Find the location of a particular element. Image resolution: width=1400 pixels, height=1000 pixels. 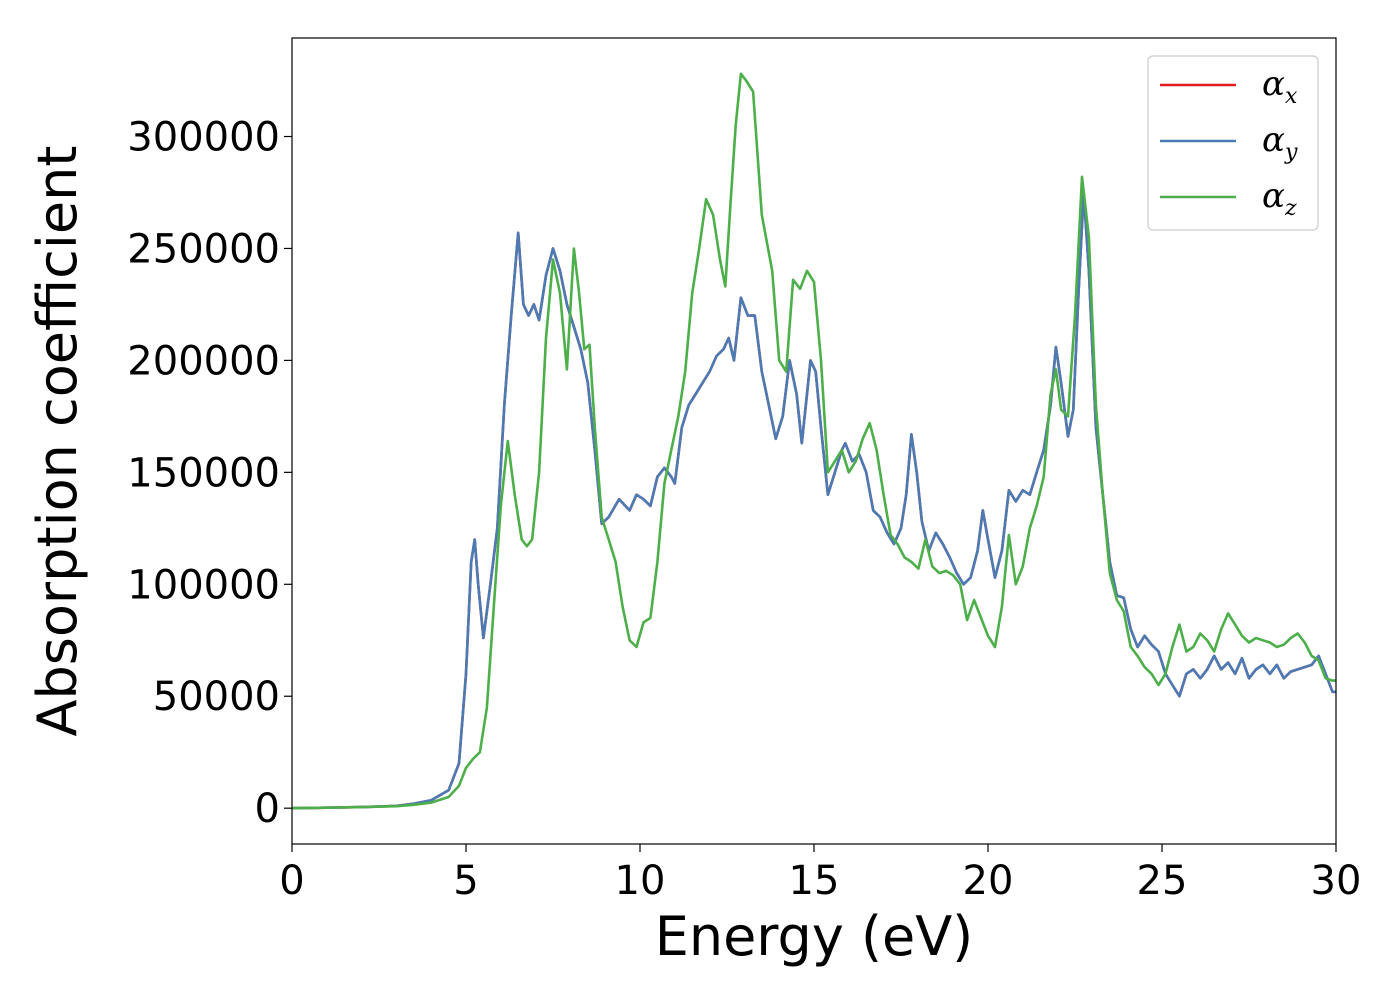

x-tick-label: 10 is located at coordinates (640, 881).